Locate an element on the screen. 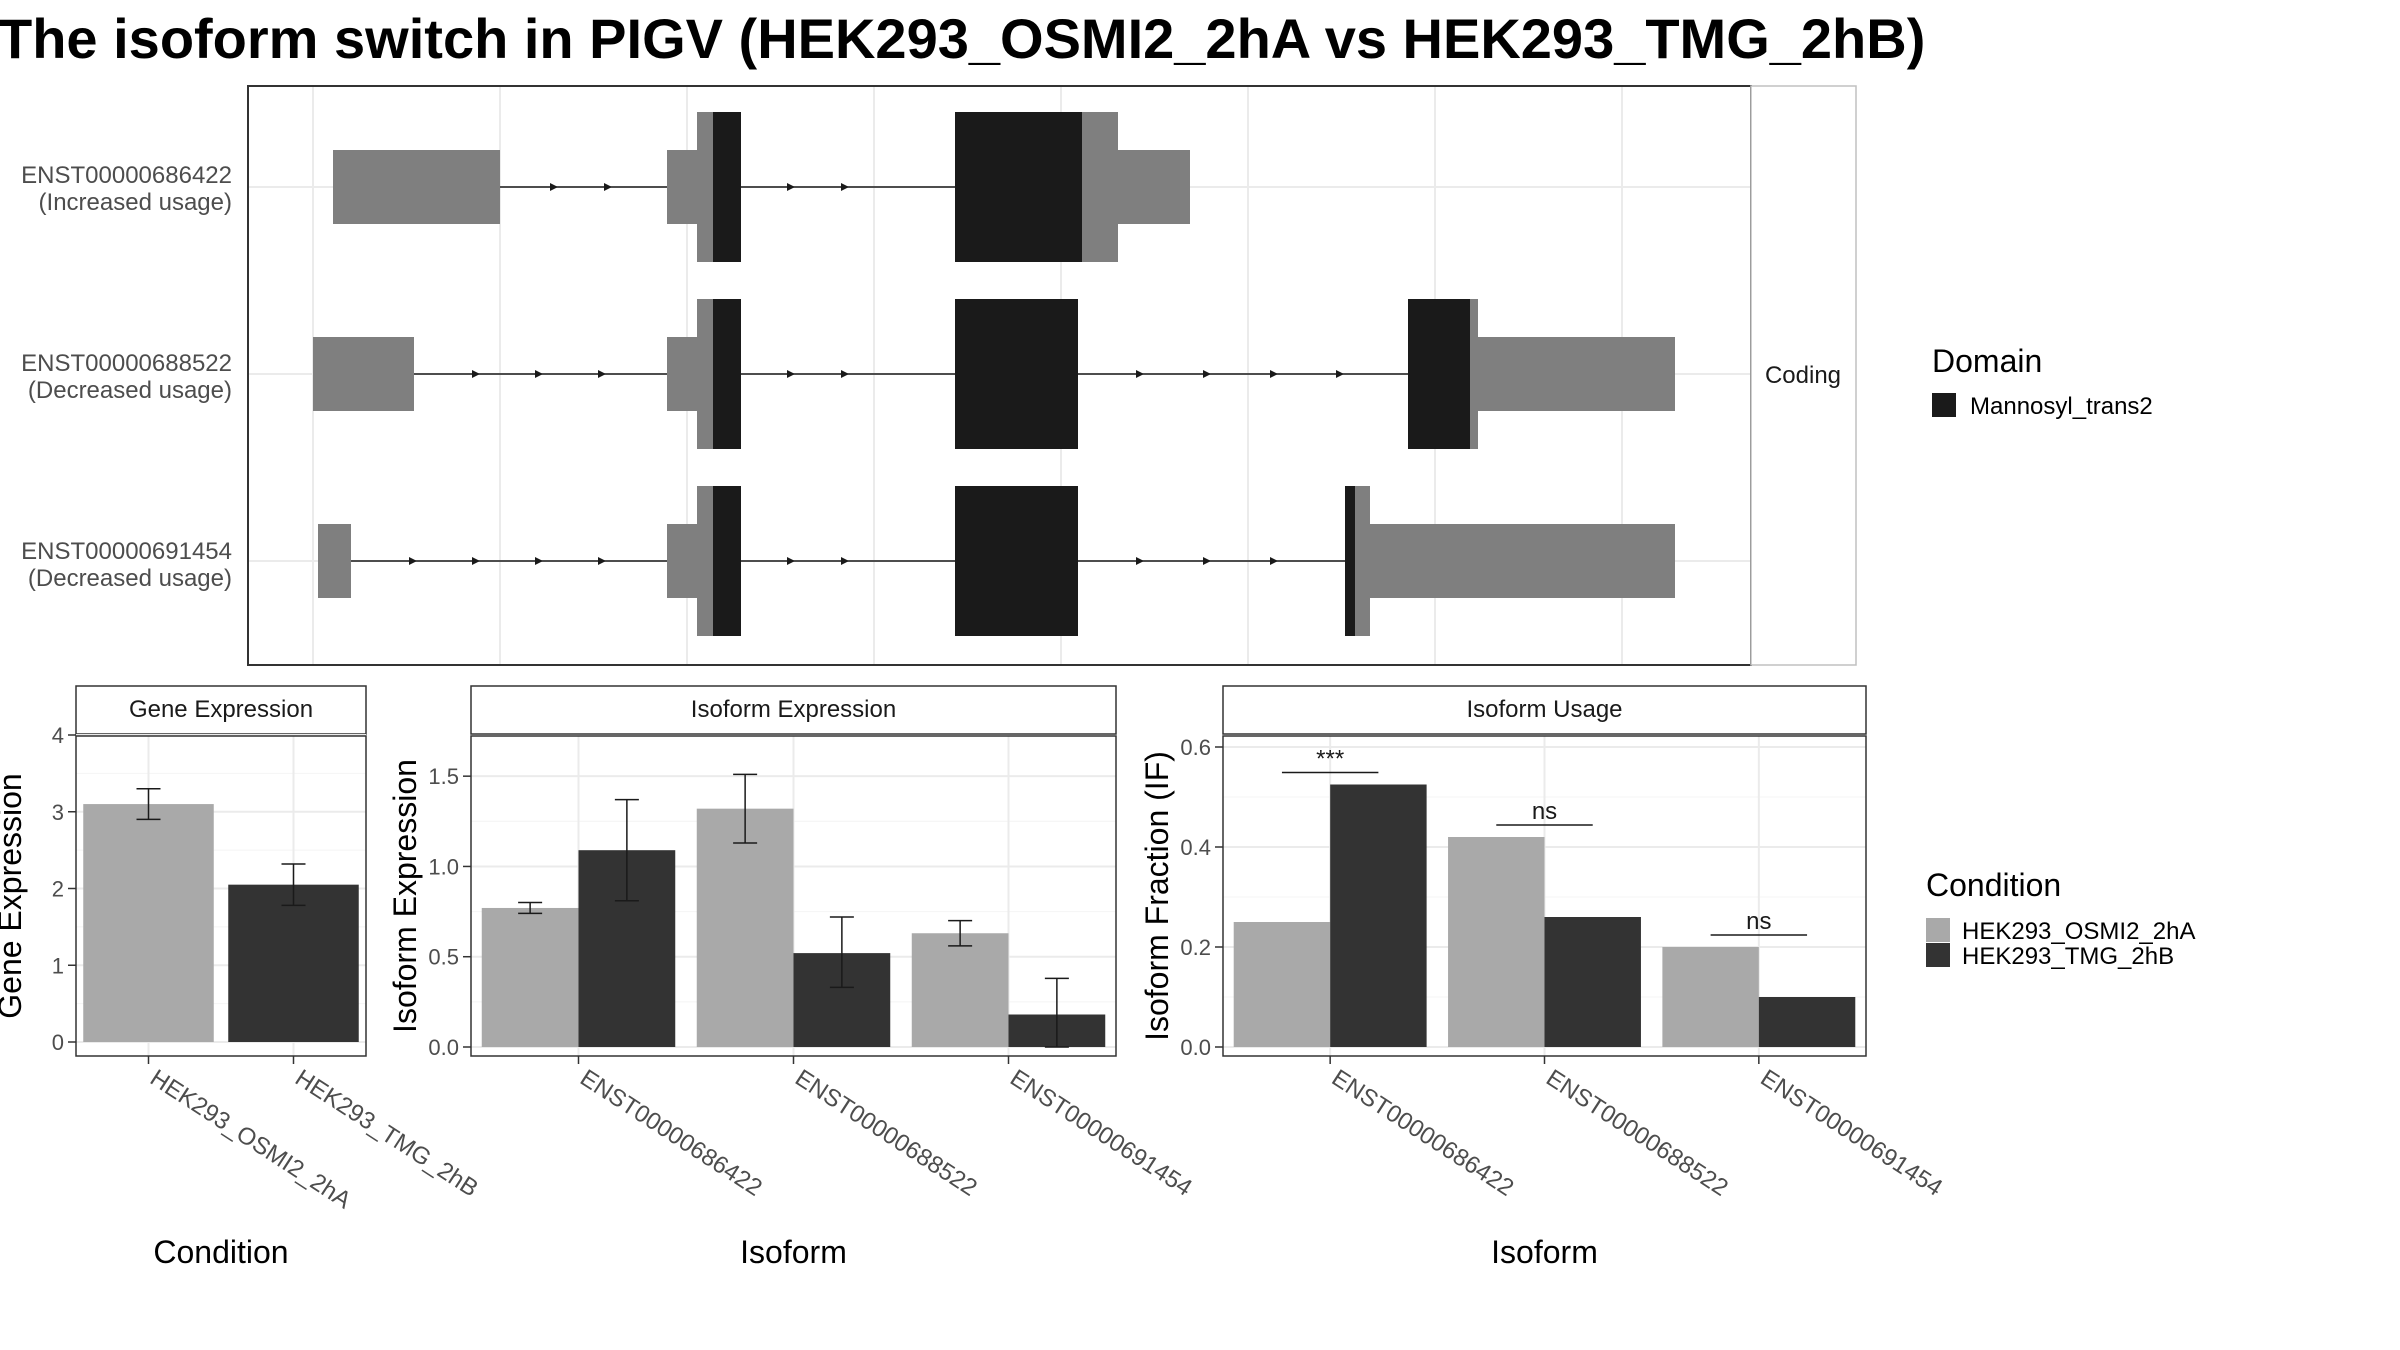  y-tick-label: 3 is located at coordinates (58, 812).